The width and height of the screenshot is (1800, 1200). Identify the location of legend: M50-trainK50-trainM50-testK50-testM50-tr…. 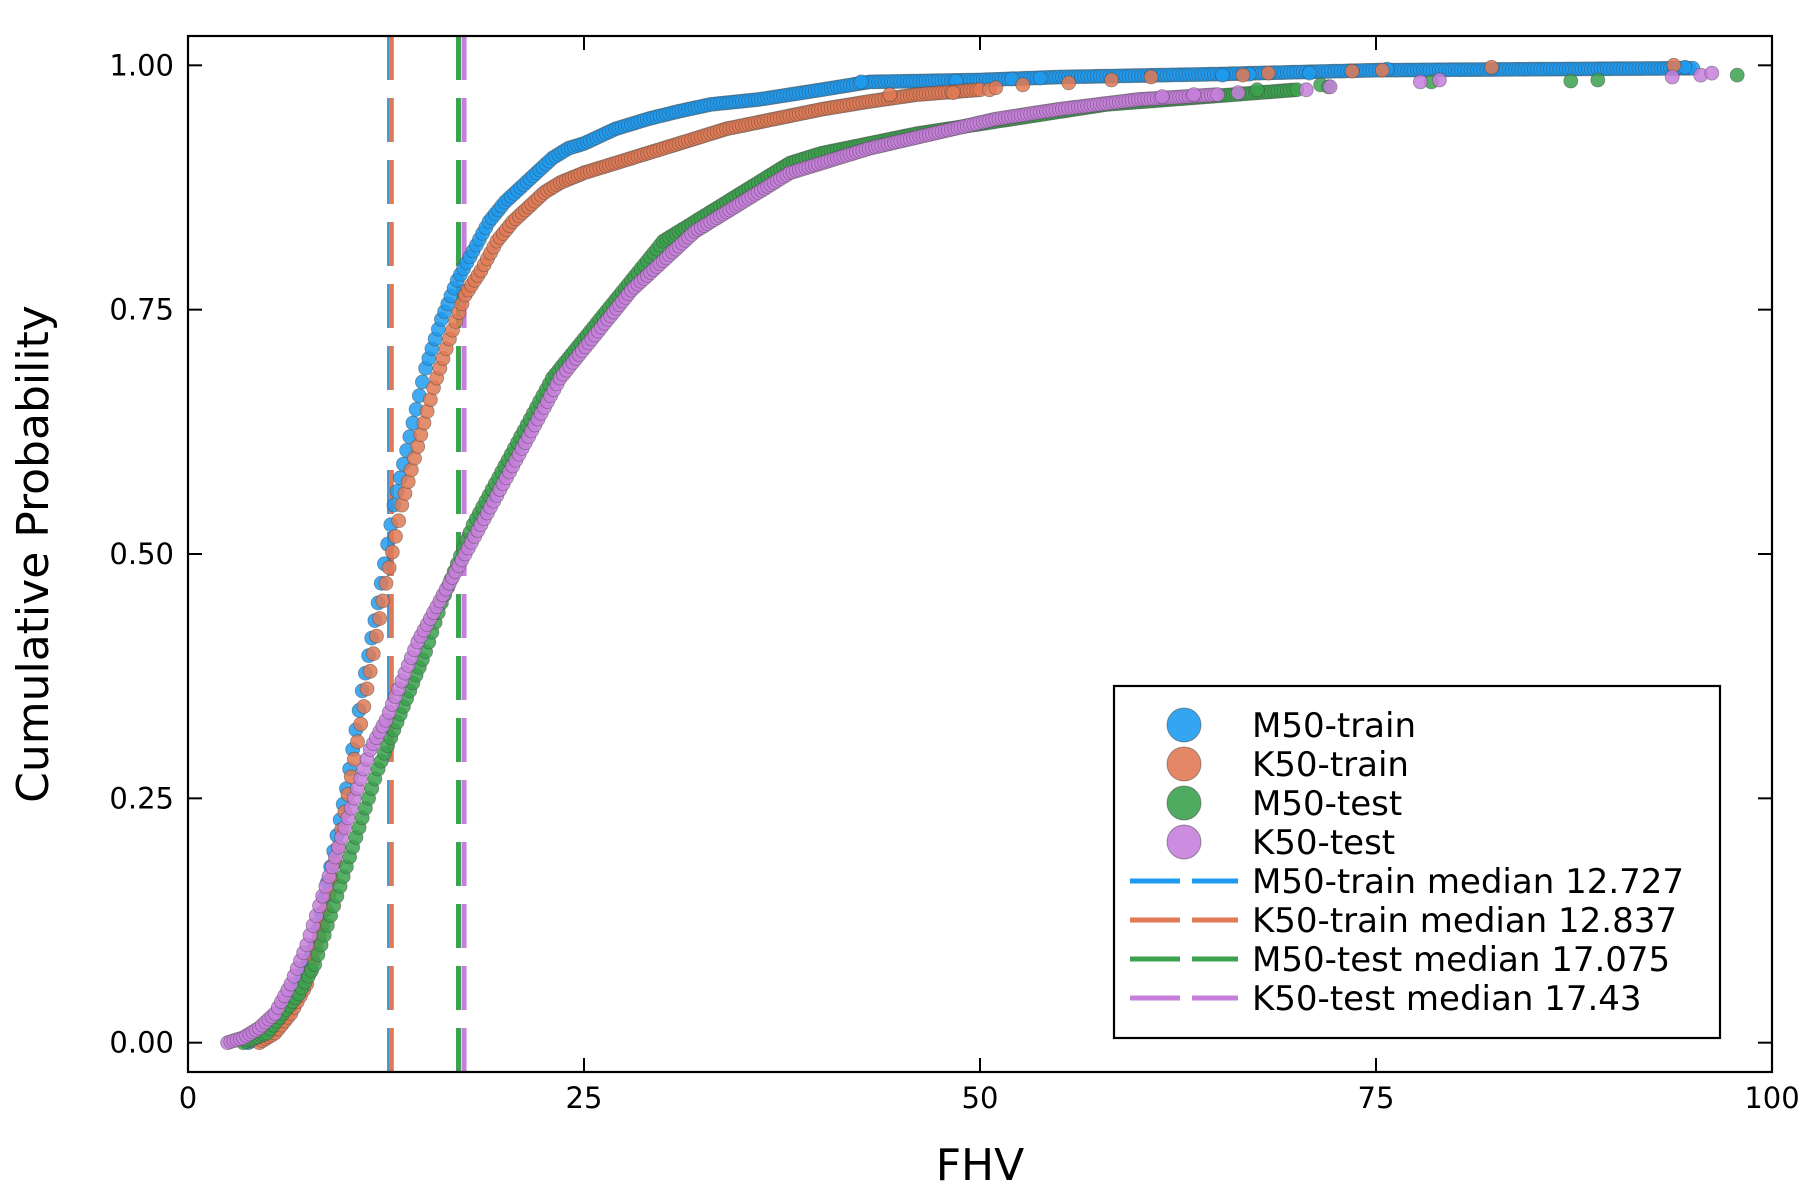
(1417, 862).